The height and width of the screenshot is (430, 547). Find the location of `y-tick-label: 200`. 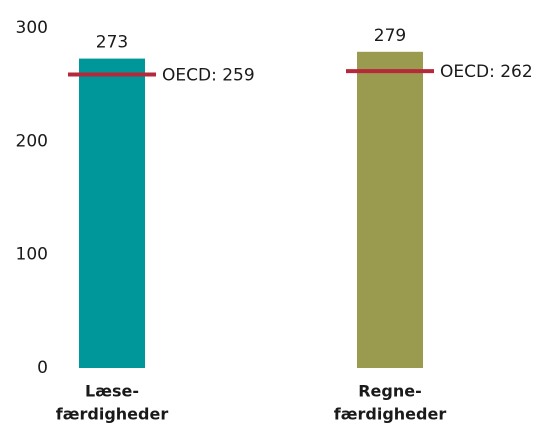

y-tick-label: 200 is located at coordinates (32, 141).